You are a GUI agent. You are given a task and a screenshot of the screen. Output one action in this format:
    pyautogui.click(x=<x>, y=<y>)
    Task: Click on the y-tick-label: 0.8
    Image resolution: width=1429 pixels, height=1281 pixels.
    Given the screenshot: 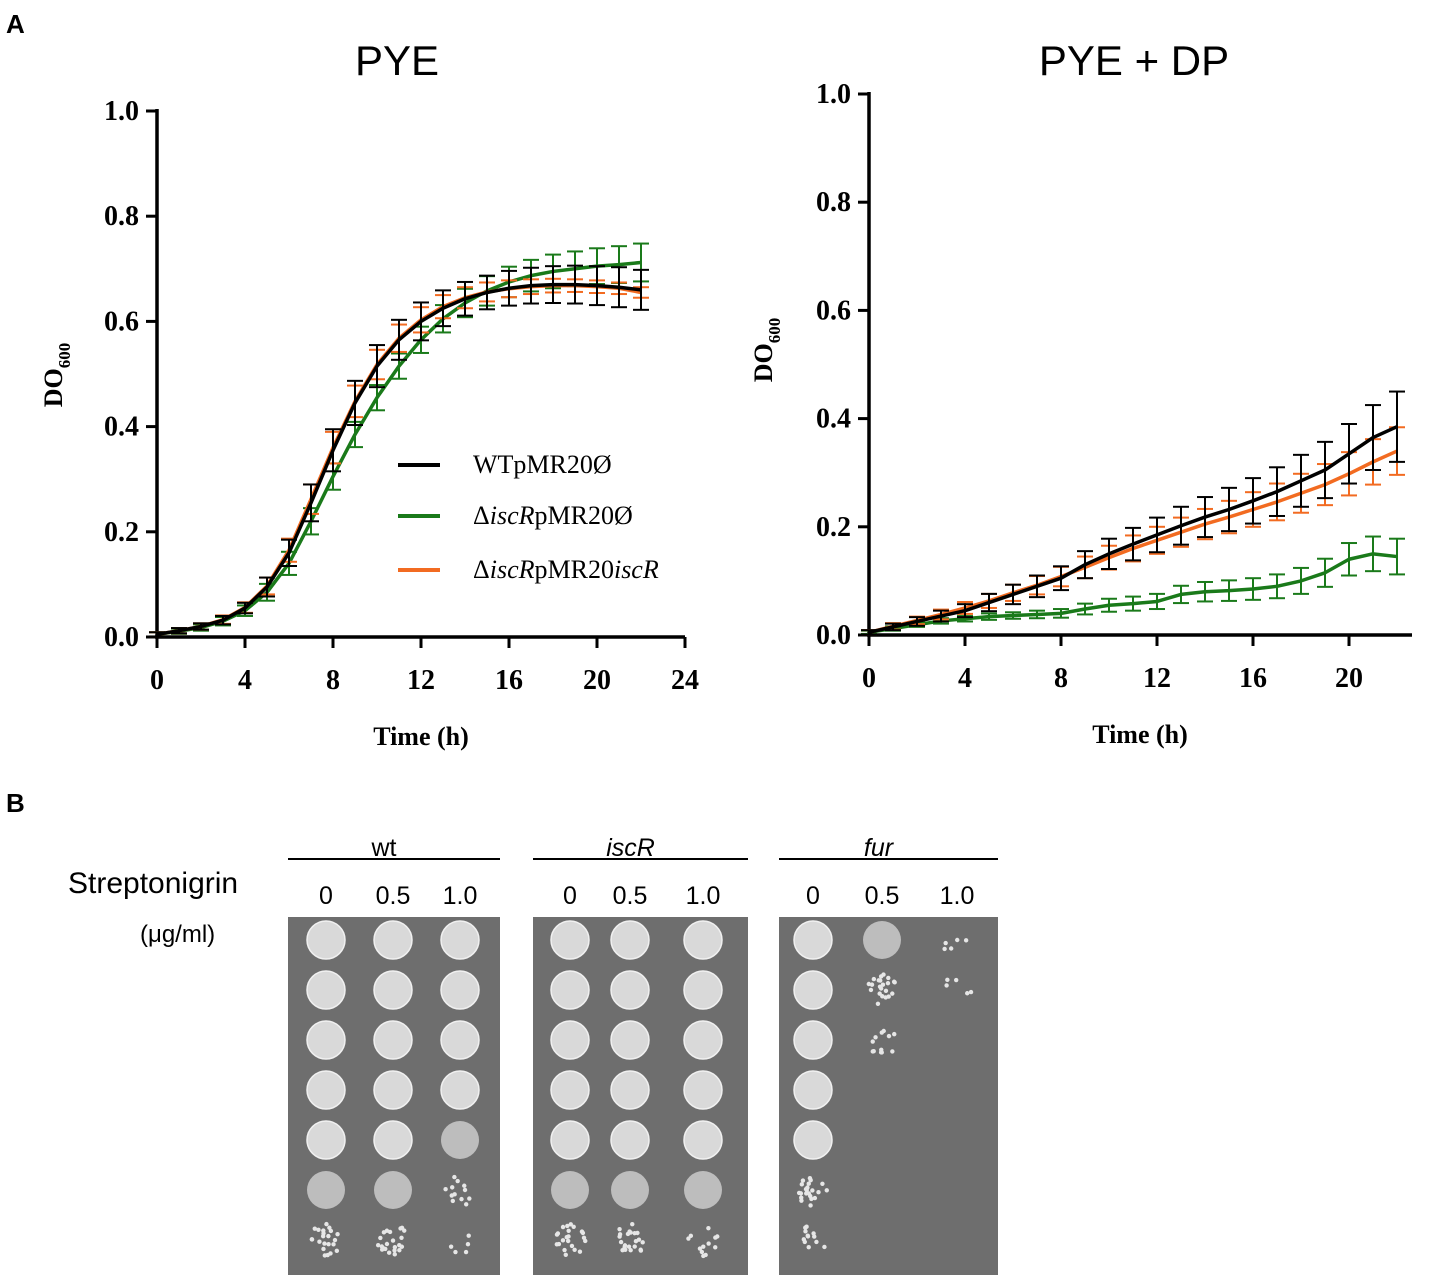 What is the action you would take?
    pyautogui.click(x=833, y=202)
    